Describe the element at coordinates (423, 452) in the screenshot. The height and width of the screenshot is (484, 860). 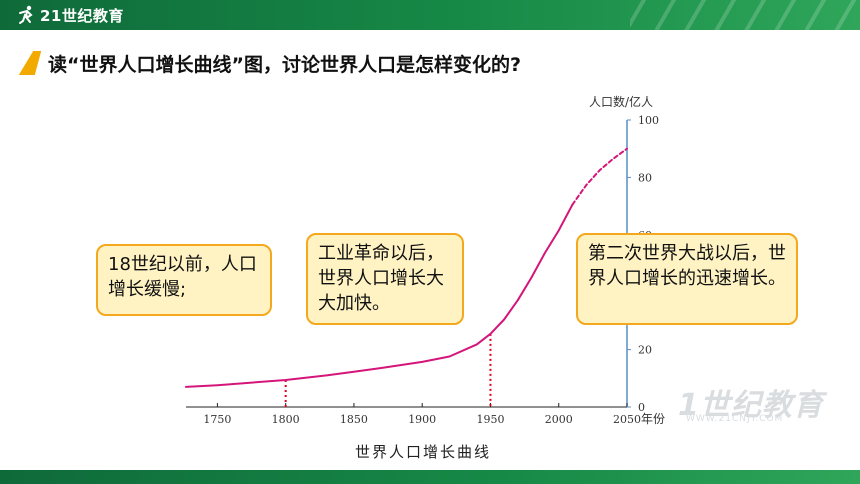
I see `chart-caption: 世界人口增长曲线` at that location.